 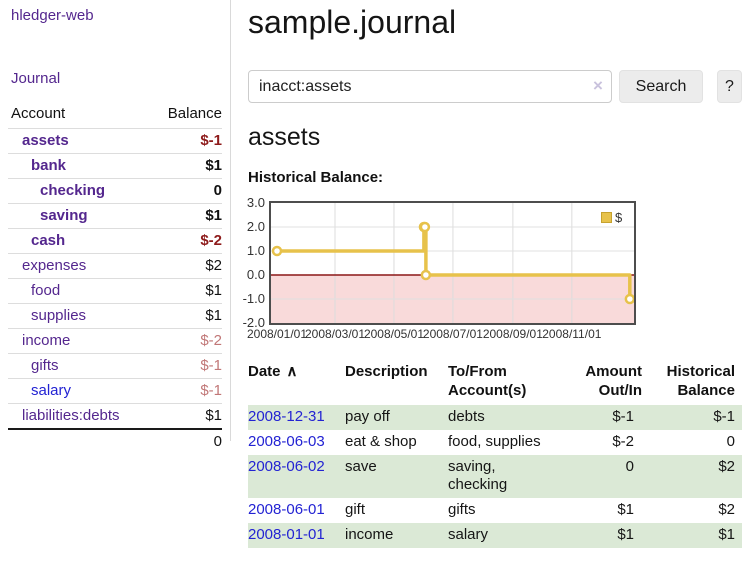 I want to click on account-link-gifts: gifts, so click(x=45, y=365).